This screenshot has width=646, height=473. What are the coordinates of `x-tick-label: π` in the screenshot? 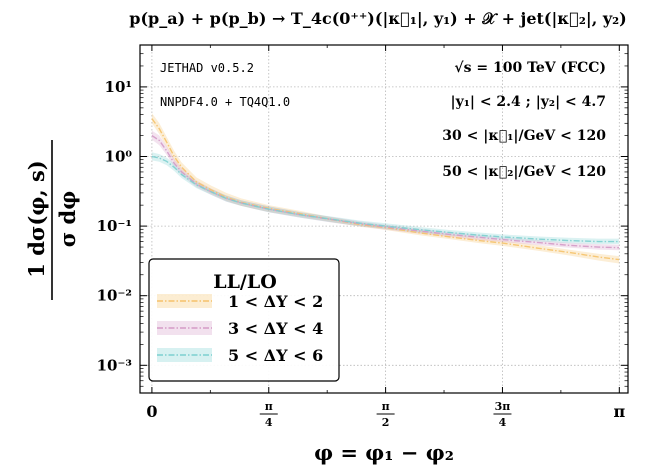 It's located at (619, 411).